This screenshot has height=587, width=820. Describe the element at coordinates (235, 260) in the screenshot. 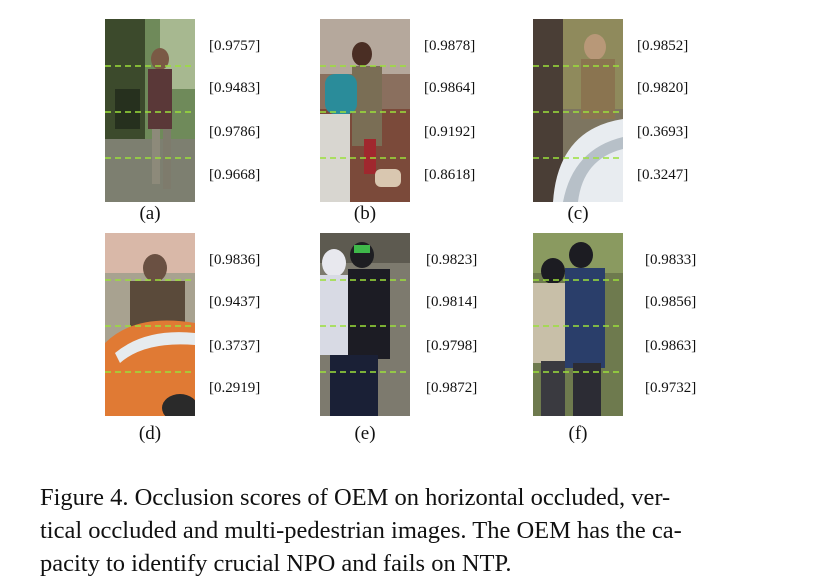

I see `occlusion-score: [0.9836]` at that location.